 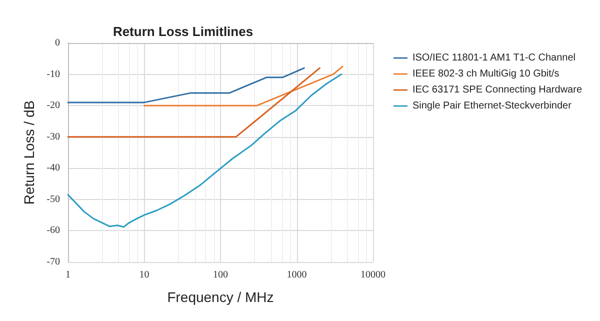 I want to click on x-tick-label: 1, so click(x=68, y=275).